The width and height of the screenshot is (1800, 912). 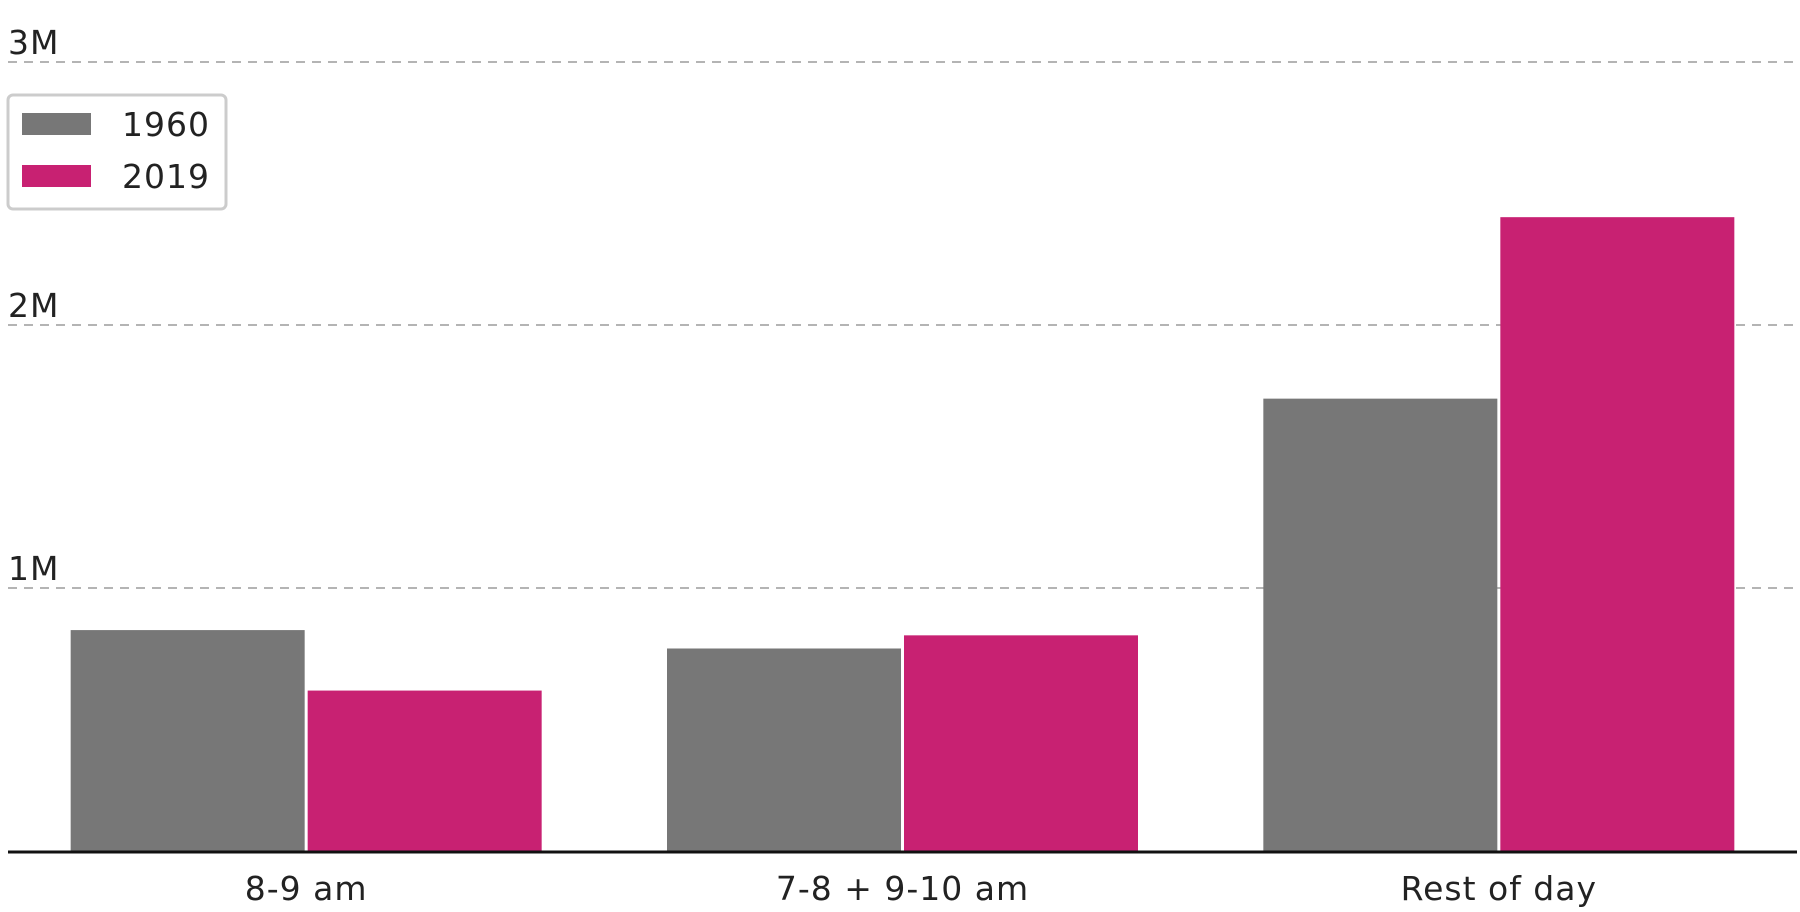 I want to click on y-tick-label: 1M, so click(x=33, y=568).